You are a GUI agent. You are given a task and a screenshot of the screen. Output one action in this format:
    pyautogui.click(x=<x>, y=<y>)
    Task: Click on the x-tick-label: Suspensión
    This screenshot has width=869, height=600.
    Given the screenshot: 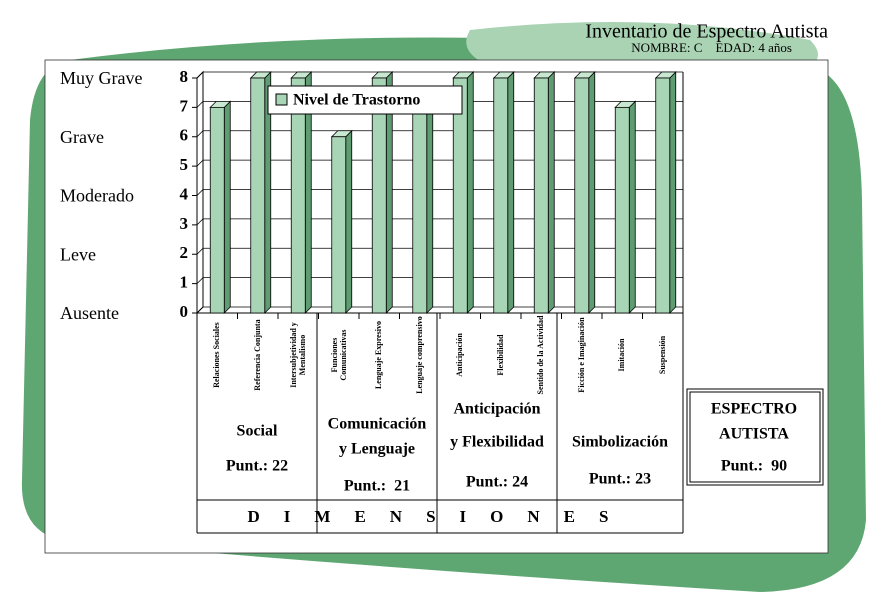 What is the action you would take?
    pyautogui.click(x=663, y=355)
    